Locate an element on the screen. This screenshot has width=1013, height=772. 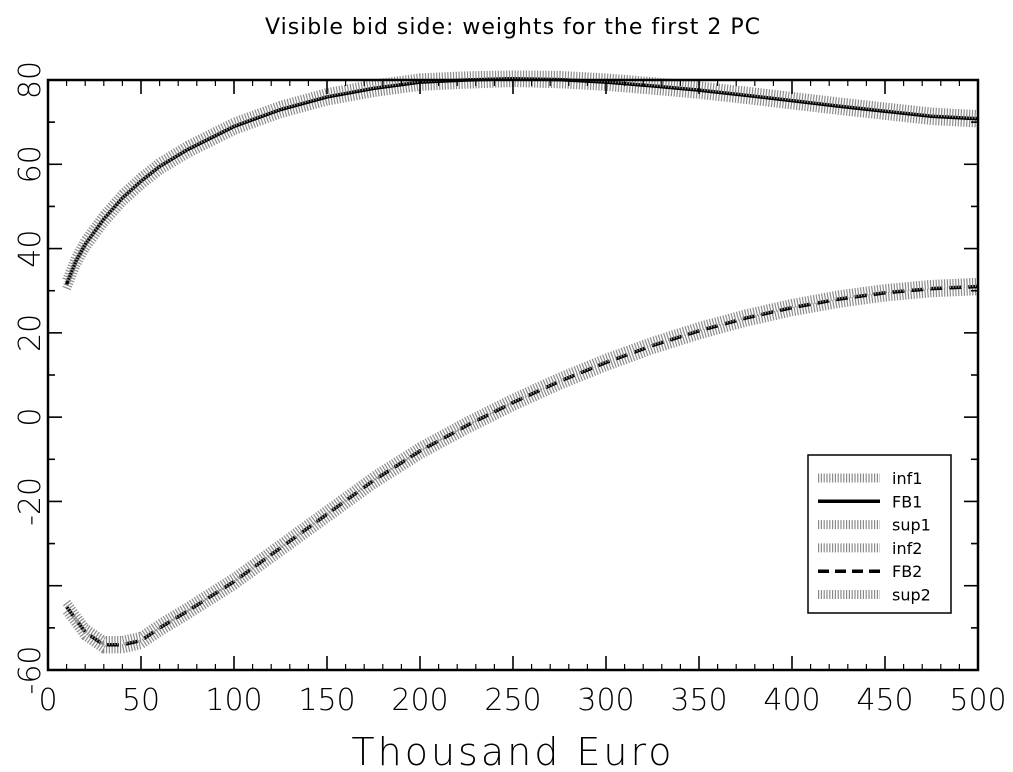
x-tick-label: 350 is located at coordinates (698, 700).